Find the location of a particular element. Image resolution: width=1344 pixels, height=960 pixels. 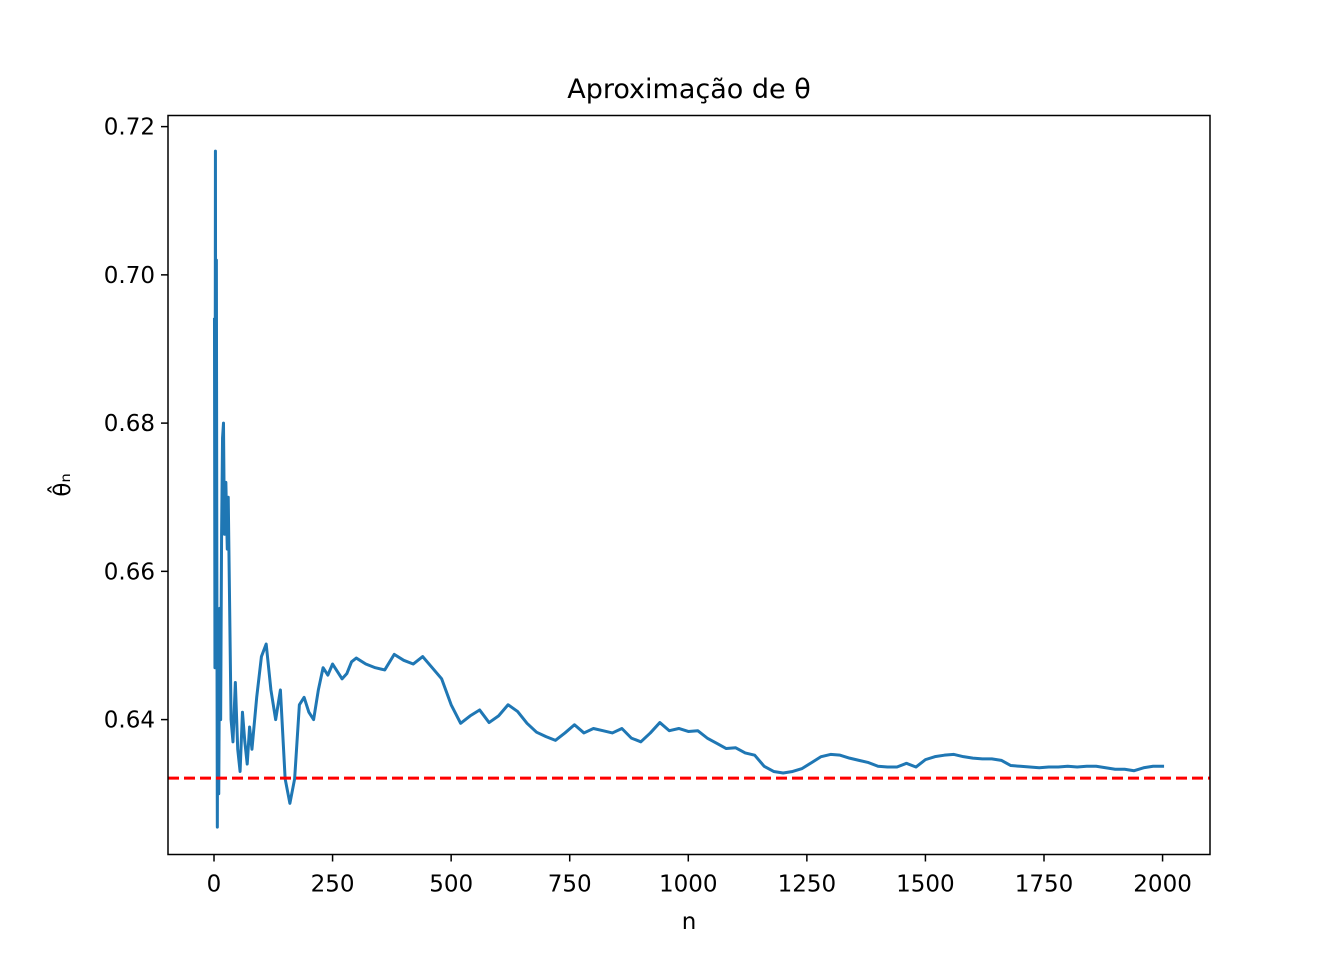

y-tick-label: 0.70 is located at coordinates (129, 276).